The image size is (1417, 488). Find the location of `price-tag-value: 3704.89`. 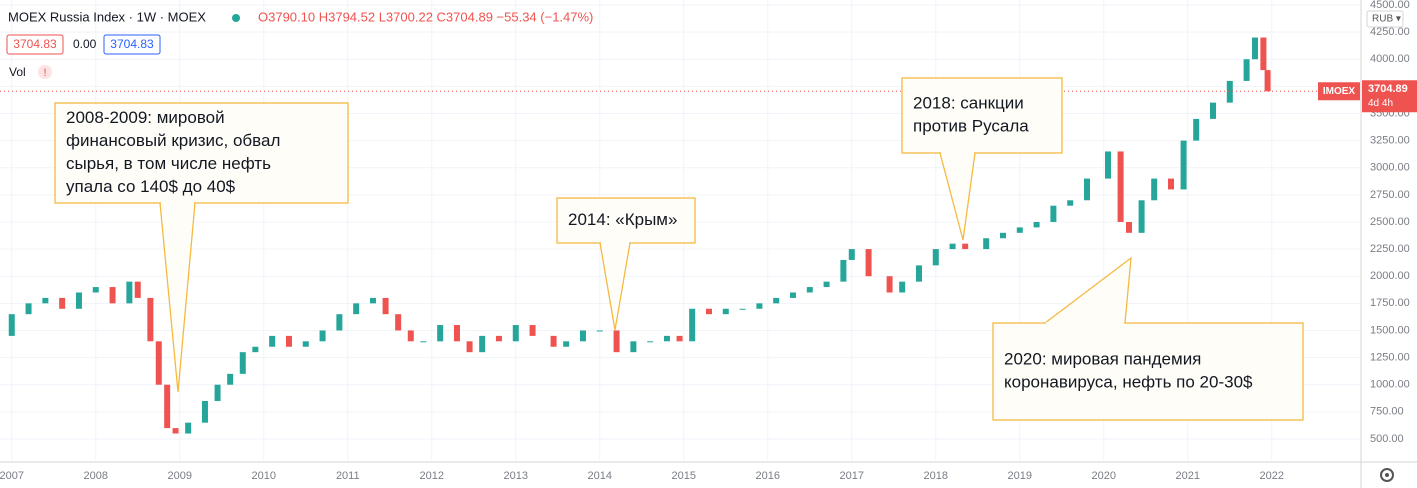

price-tag-value: 3704.89 is located at coordinates (1388, 89).